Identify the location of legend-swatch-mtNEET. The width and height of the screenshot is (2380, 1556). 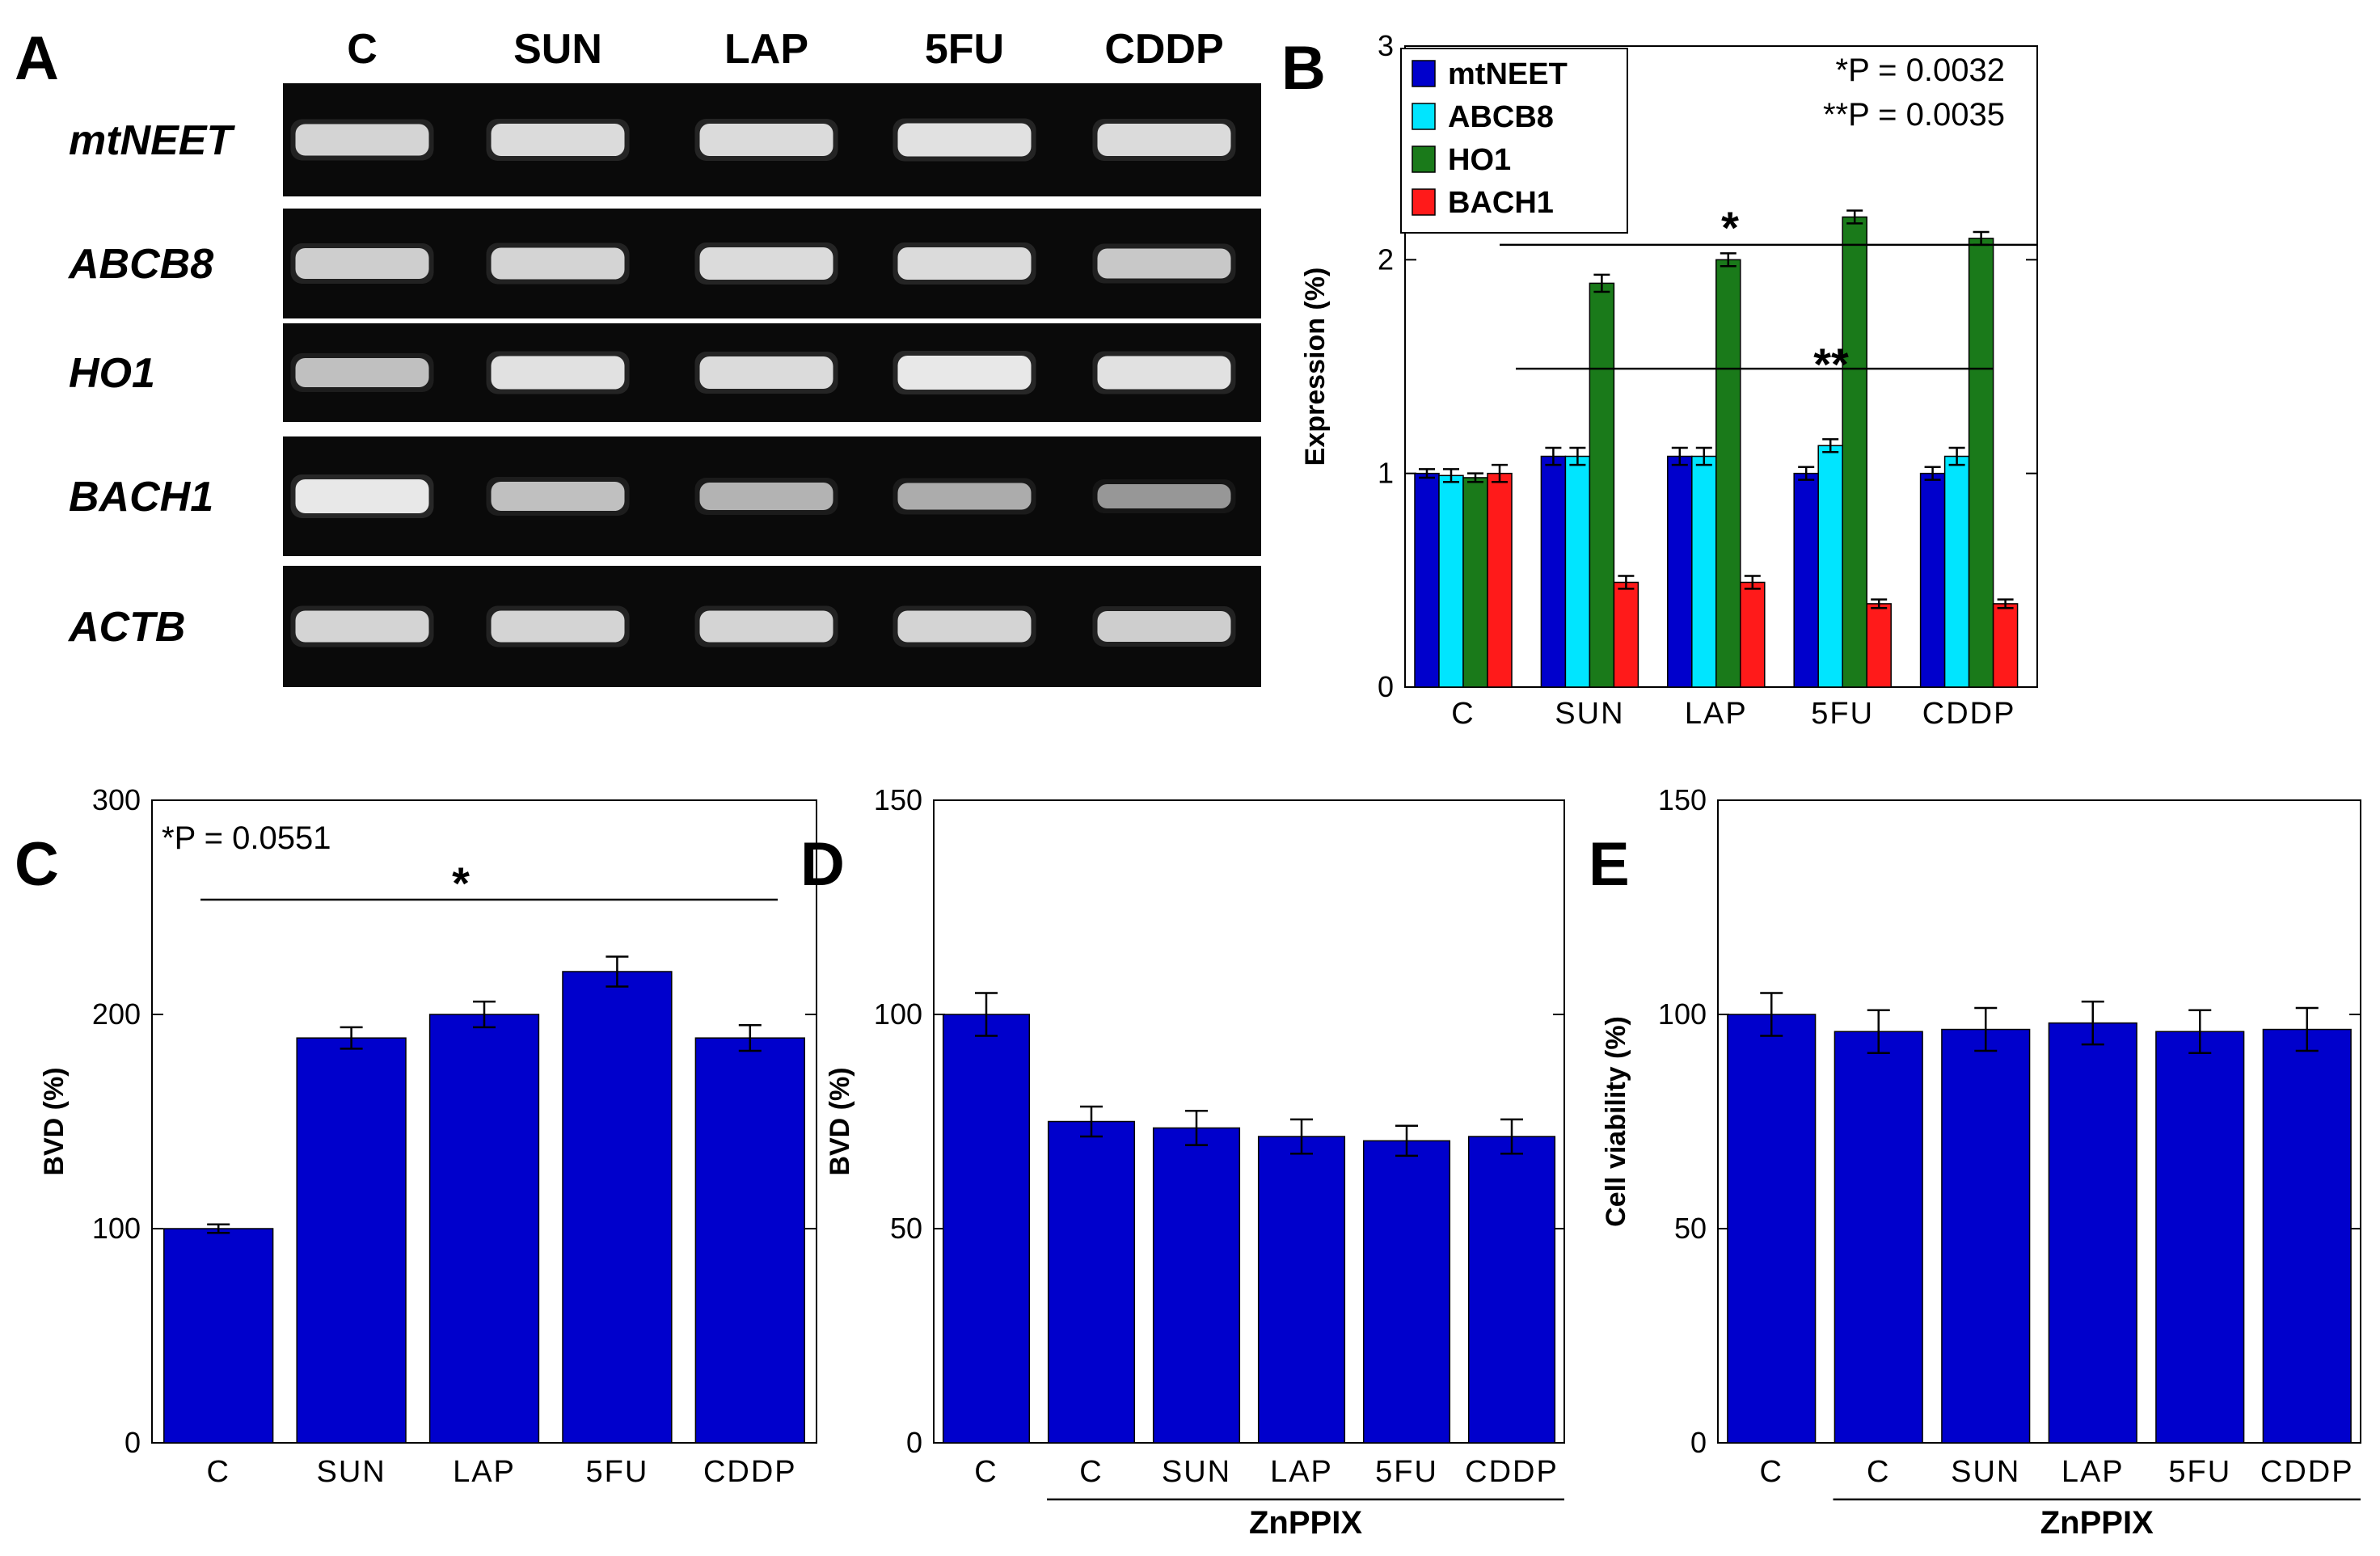
(1424, 73).